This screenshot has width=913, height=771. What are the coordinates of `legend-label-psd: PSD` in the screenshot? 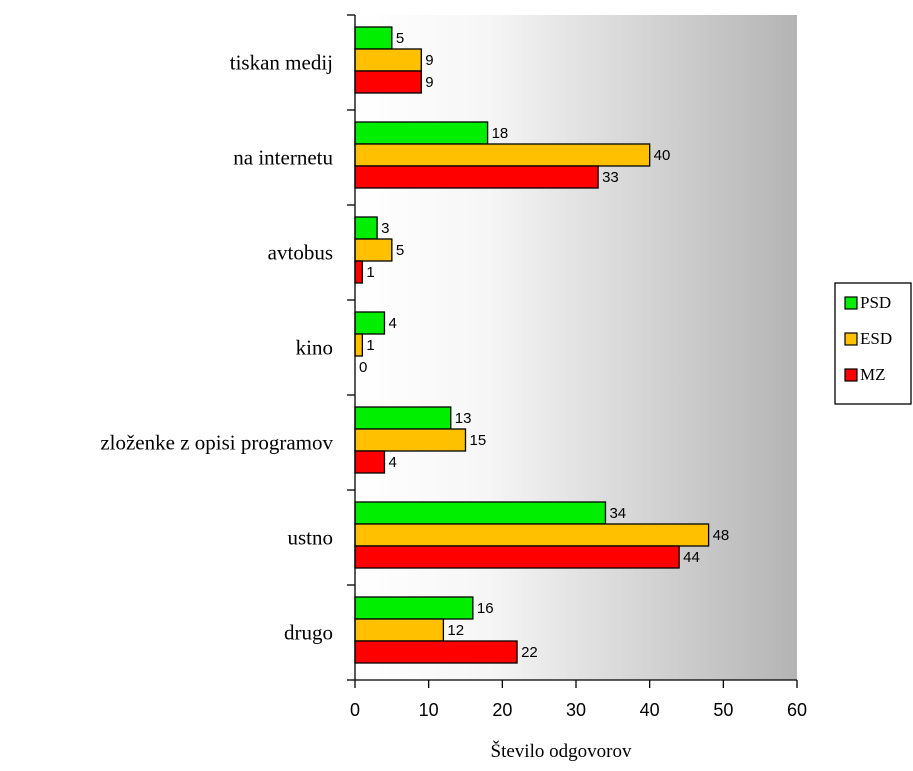 It's located at (875, 302).